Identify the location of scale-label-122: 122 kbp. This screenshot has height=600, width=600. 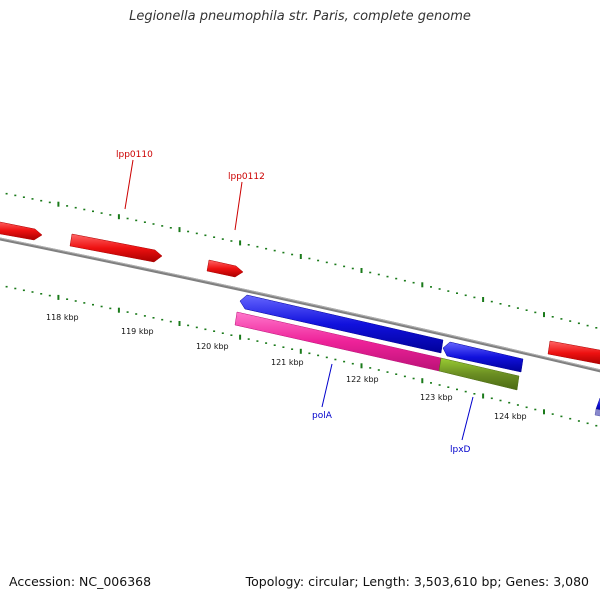
(362, 379).